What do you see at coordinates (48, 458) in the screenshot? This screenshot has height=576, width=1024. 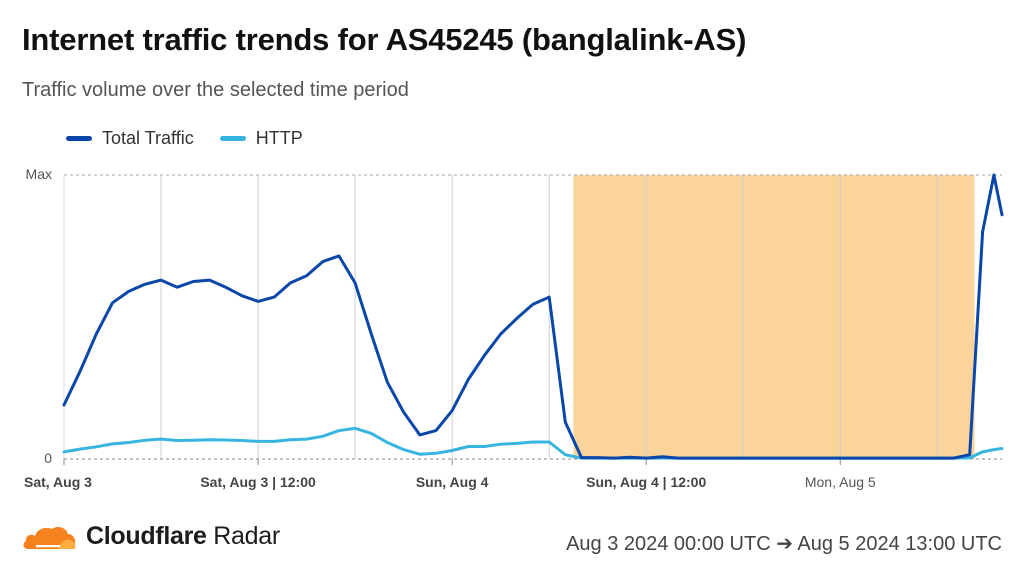 I see `y-tick-label: 0` at bounding box center [48, 458].